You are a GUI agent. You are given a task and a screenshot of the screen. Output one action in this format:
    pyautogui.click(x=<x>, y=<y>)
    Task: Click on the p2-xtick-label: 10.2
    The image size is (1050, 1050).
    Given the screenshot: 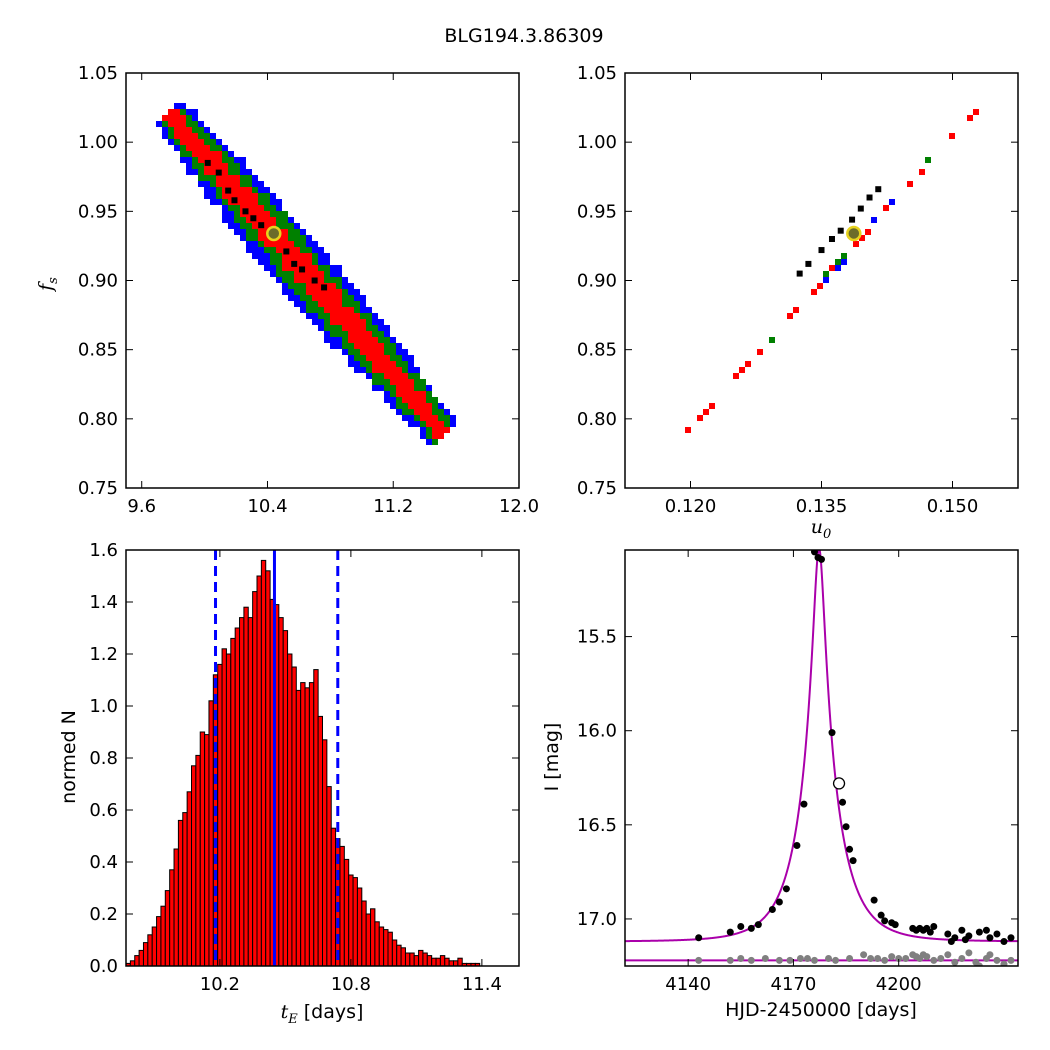 What is the action you would take?
    pyautogui.click(x=220, y=984)
    